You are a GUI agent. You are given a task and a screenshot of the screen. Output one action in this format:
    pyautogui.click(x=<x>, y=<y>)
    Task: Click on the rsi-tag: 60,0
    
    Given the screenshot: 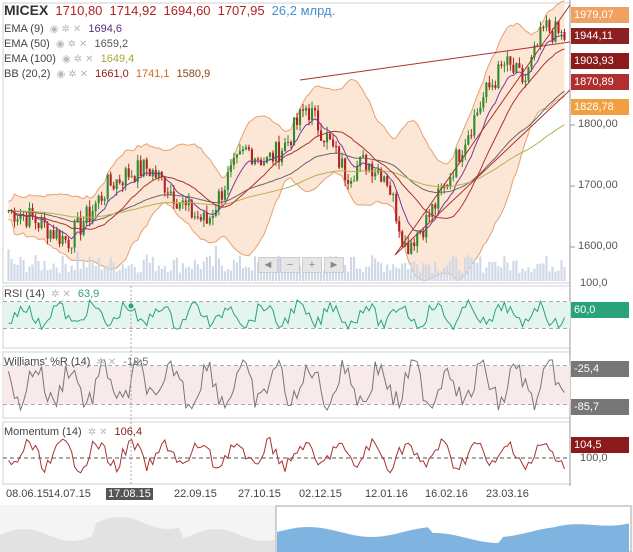 What is the action you would take?
    pyautogui.click(x=600, y=310)
    